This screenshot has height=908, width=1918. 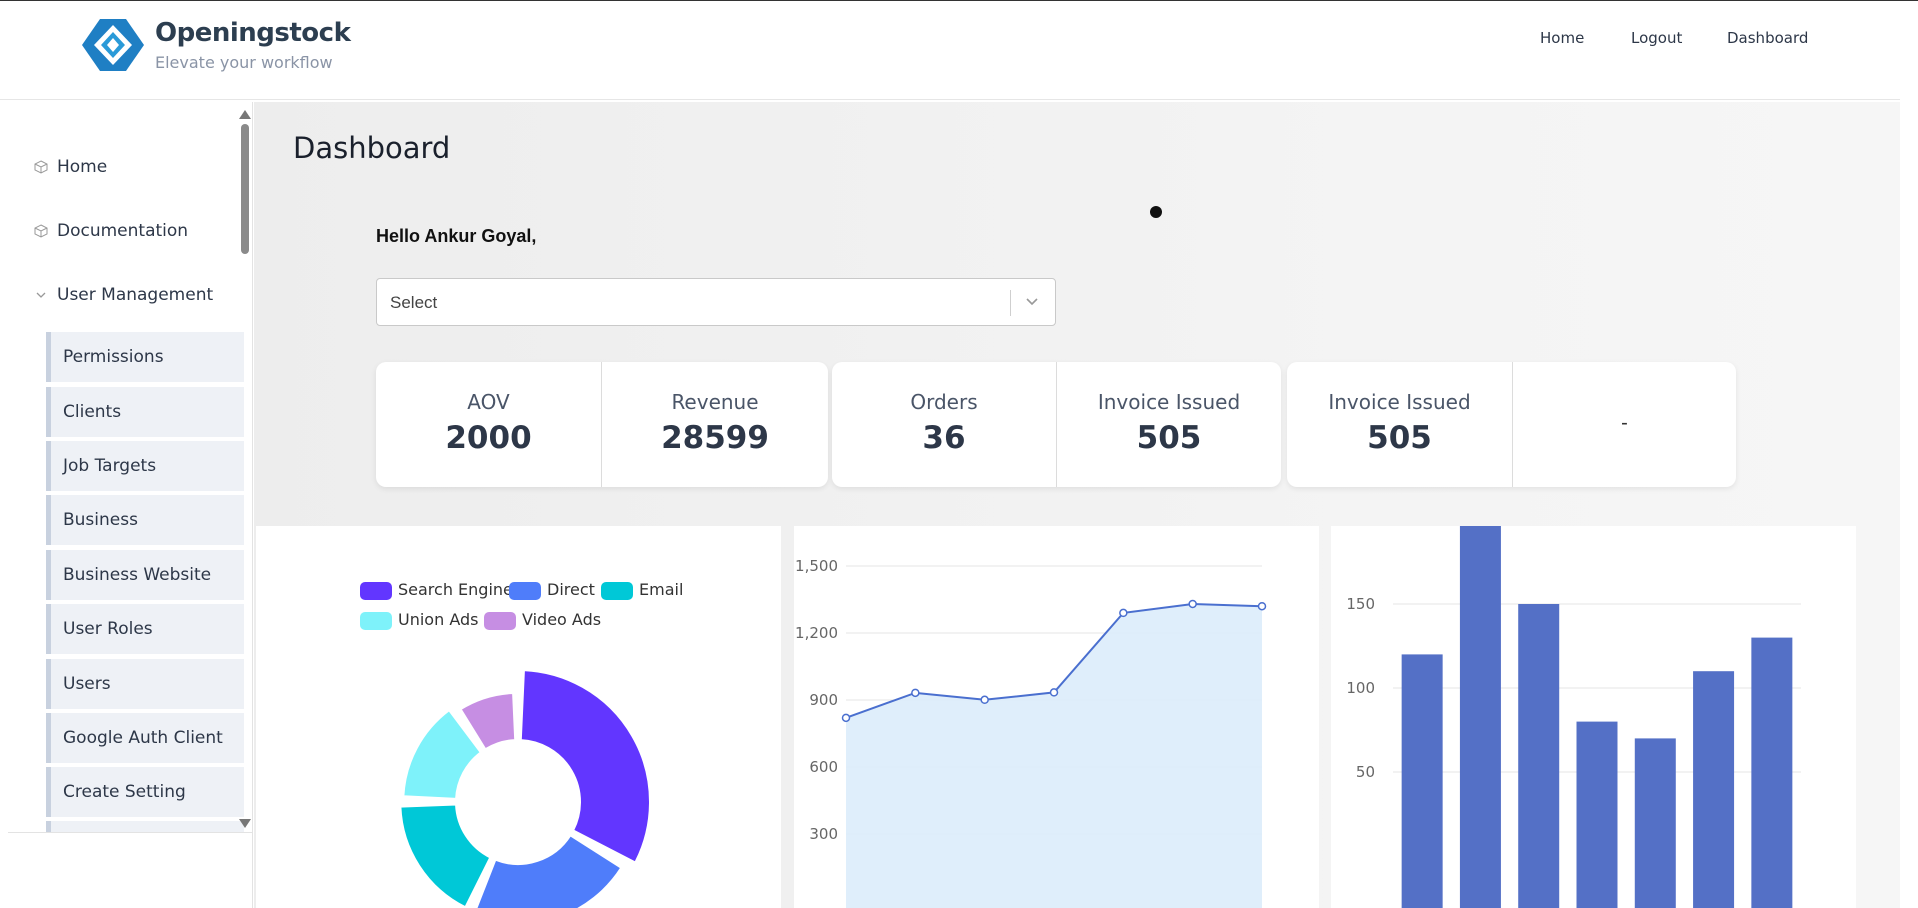 What do you see at coordinates (145, 412) in the screenshot?
I see `sidebar-item-clients: Clients` at bounding box center [145, 412].